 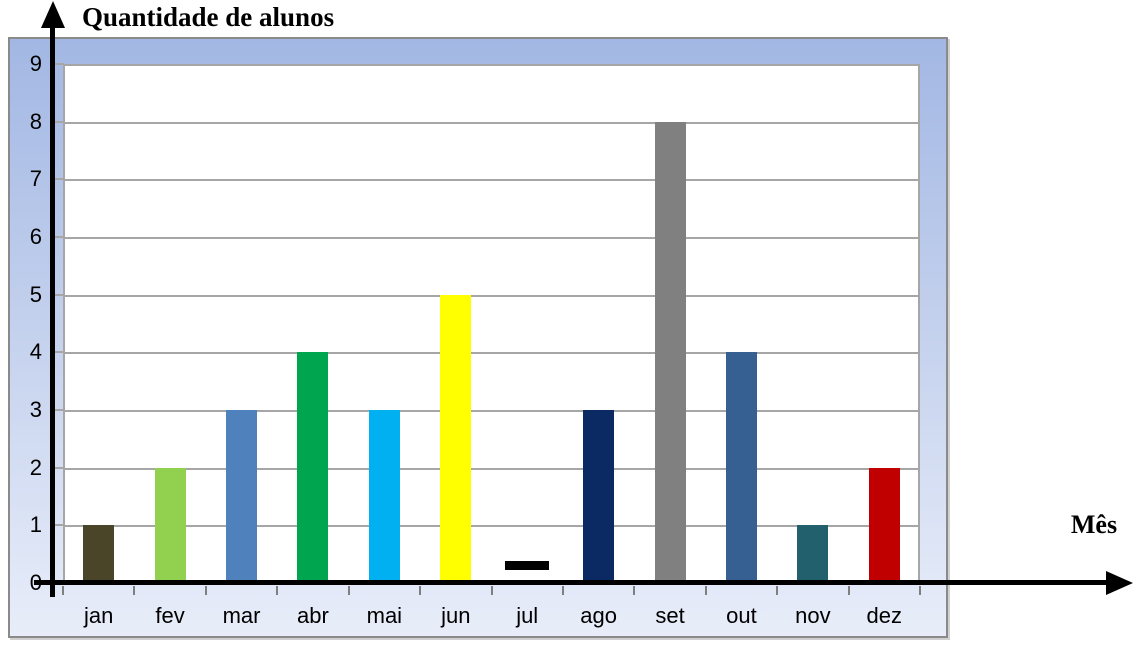 What do you see at coordinates (35, 582) in the screenshot?
I see `y-tick-label-0: 0` at bounding box center [35, 582].